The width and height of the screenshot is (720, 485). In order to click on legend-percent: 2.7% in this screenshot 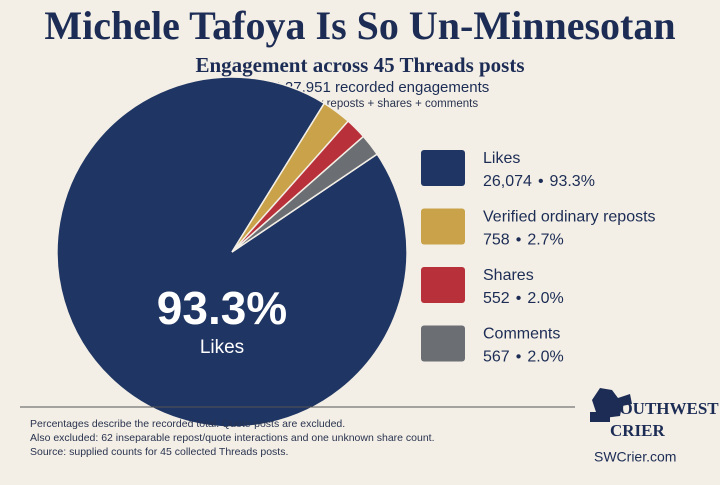, I will do `click(545, 240)`.